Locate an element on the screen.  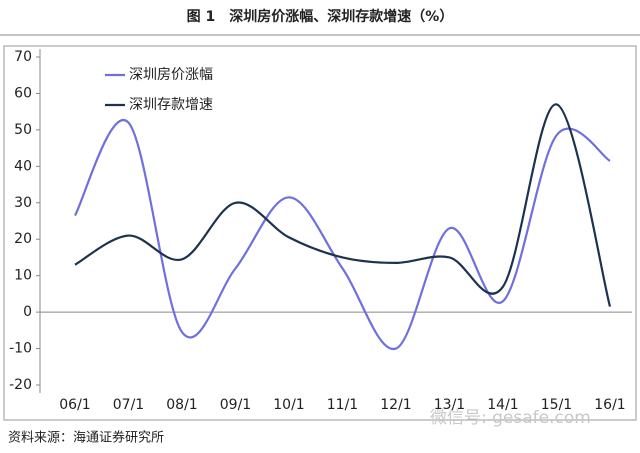
legend-label: 深圳房价涨幅 is located at coordinates (171, 75).